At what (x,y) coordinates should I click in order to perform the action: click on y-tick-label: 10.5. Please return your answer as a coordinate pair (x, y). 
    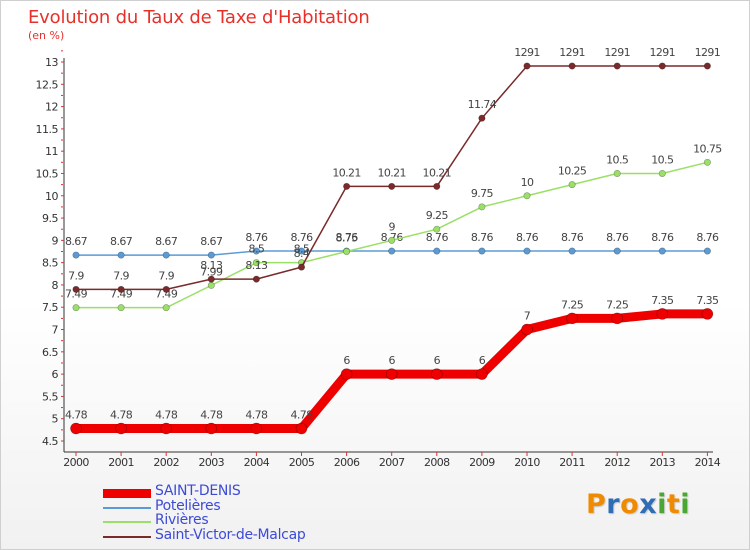
    Looking at the image, I should click on (47, 173).